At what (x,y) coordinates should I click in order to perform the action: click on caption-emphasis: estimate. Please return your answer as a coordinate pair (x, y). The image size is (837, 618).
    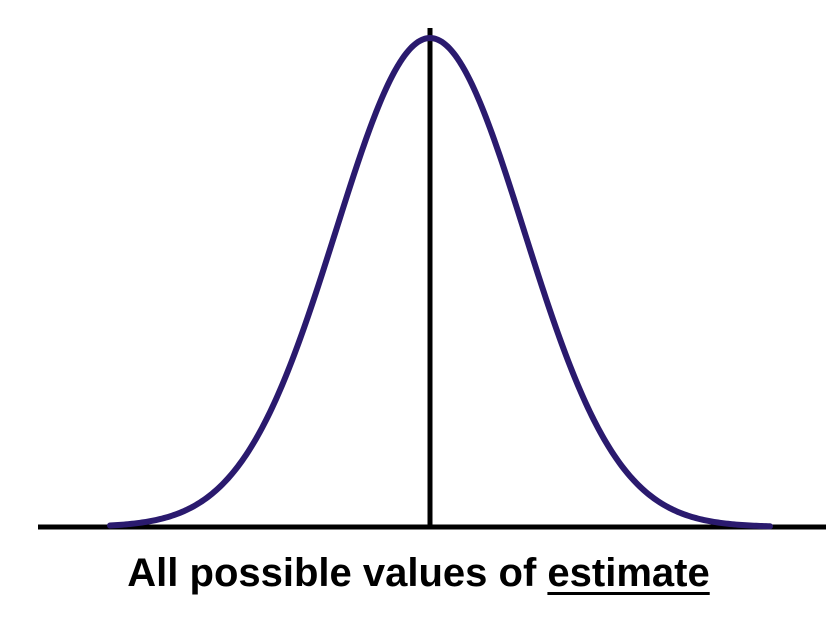
    Looking at the image, I should click on (628, 573).